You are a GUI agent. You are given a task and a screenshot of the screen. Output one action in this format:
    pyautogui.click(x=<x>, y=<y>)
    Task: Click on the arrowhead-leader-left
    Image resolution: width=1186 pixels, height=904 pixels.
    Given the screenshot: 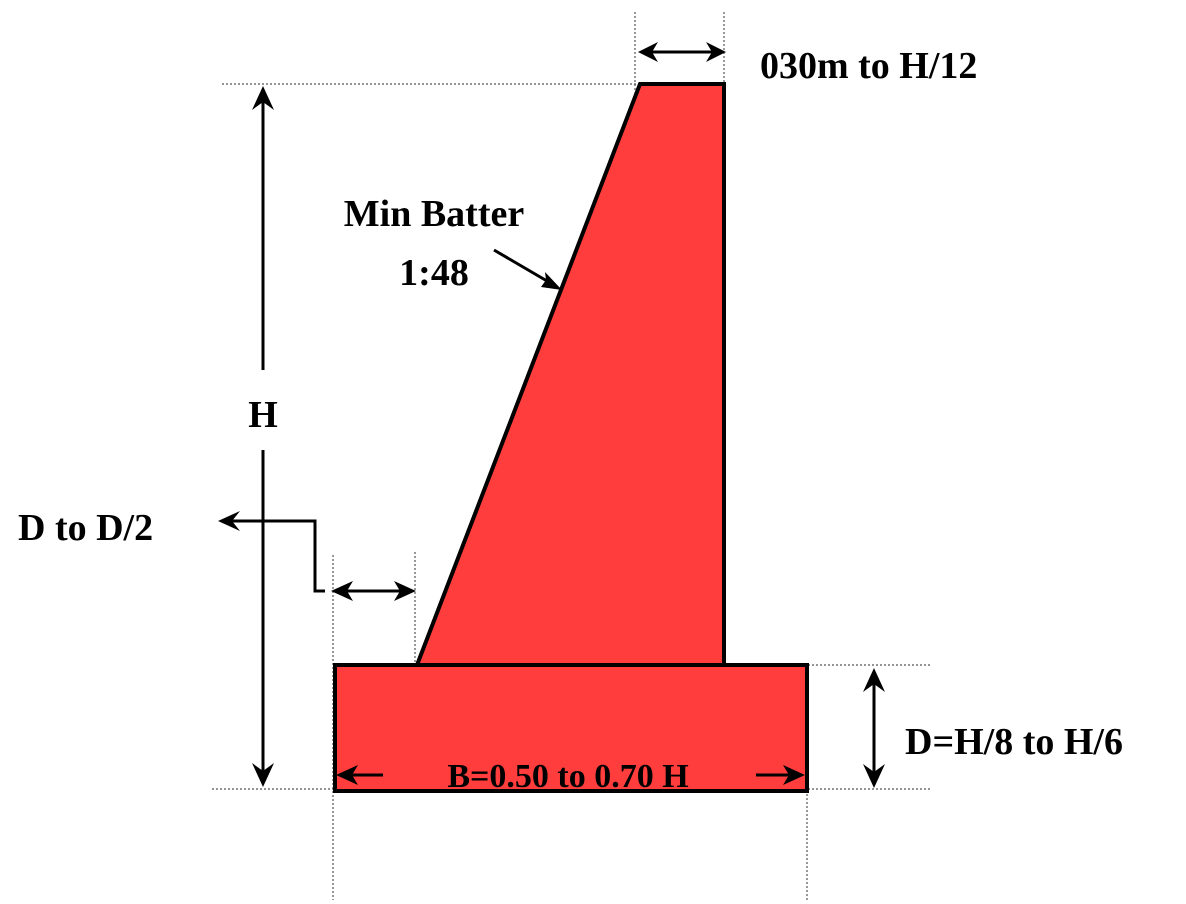 What is the action you would take?
    pyautogui.click(x=229, y=521)
    